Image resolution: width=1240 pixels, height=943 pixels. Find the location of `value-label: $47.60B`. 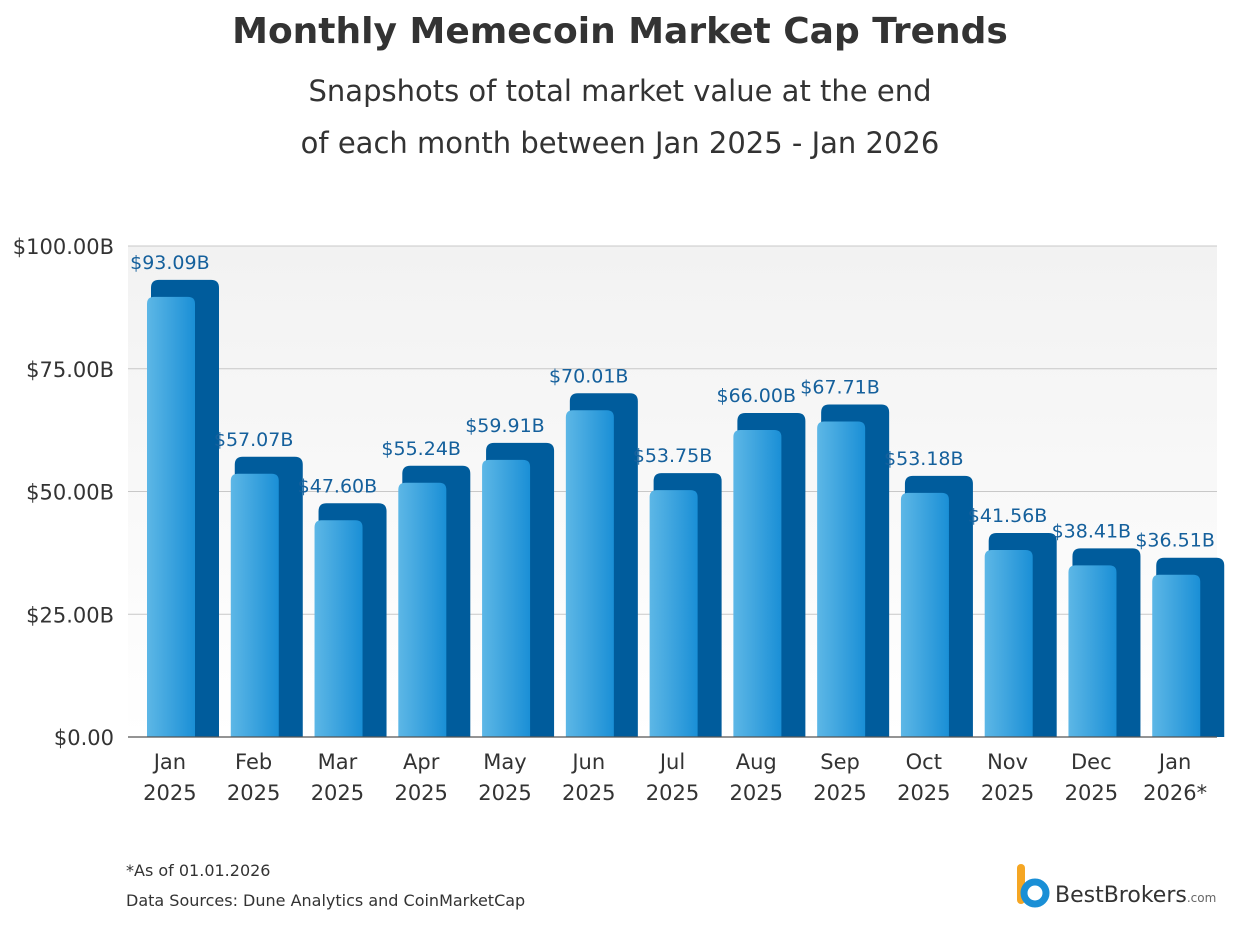

value-label: $47.60B is located at coordinates (338, 486).